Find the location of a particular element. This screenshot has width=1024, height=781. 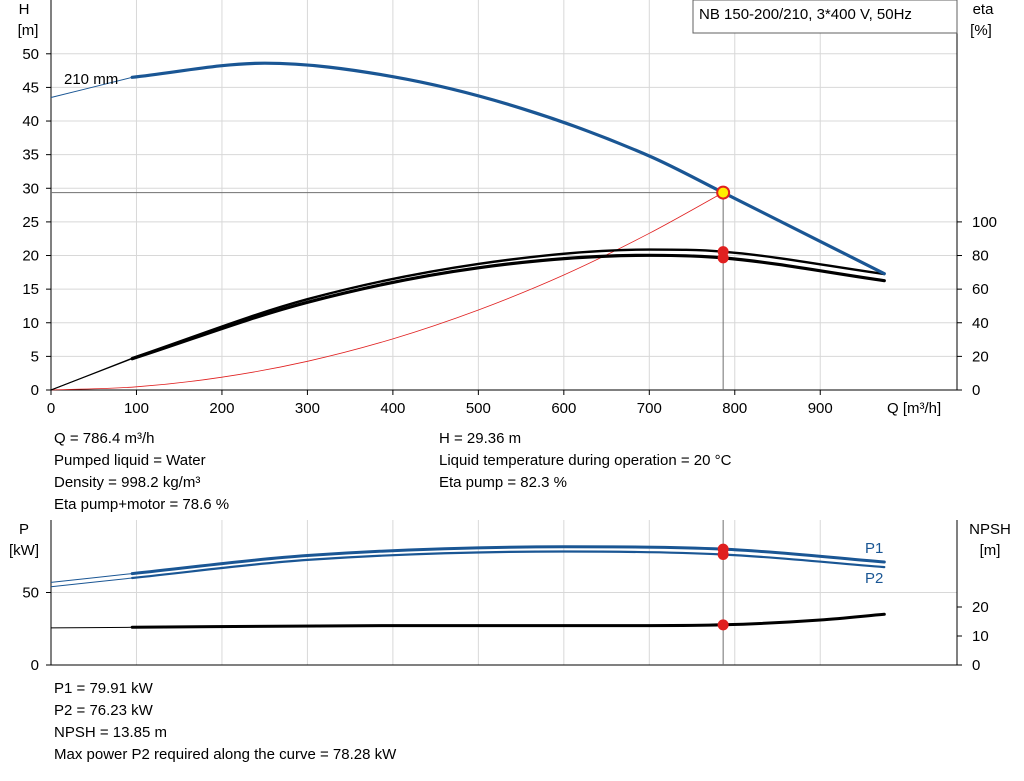

x-tick-label: 500 is located at coordinates (478, 408).